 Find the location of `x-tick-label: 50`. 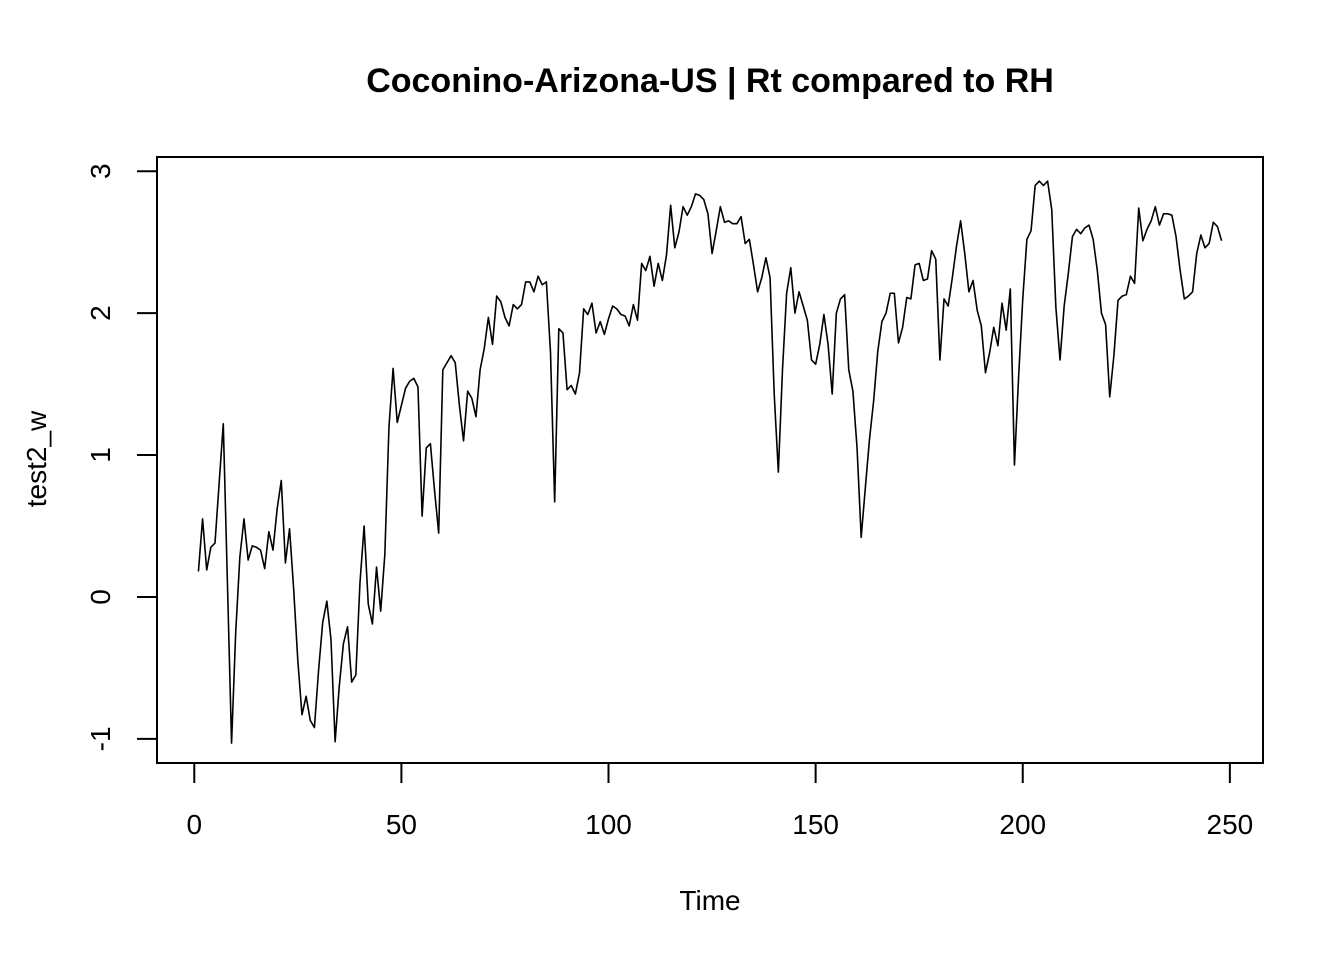

x-tick-label: 50 is located at coordinates (401, 824).